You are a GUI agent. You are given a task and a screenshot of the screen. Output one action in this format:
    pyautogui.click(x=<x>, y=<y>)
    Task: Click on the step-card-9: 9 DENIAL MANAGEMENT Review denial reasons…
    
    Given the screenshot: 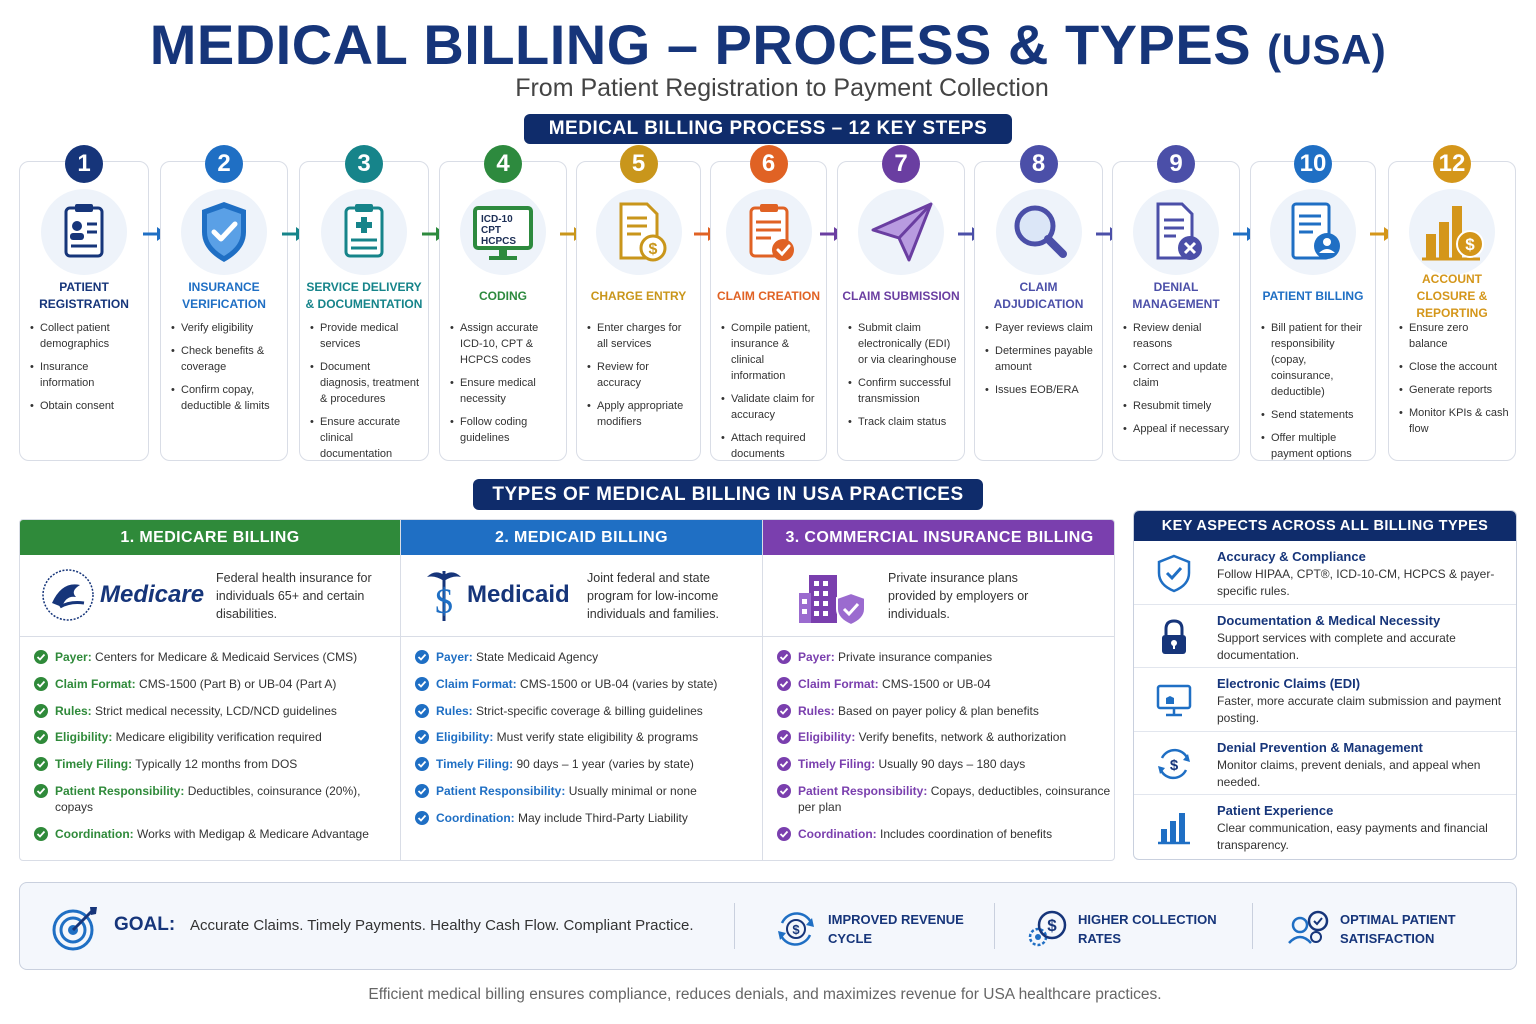 What is the action you would take?
    pyautogui.click(x=1176, y=303)
    